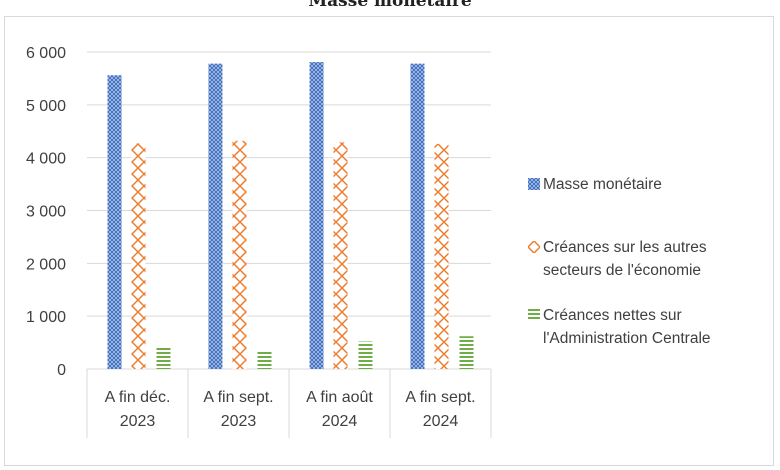 This screenshot has width=780, height=470. What do you see at coordinates (602, 184) in the screenshot?
I see `legend-label: Masse monétaire` at bounding box center [602, 184].